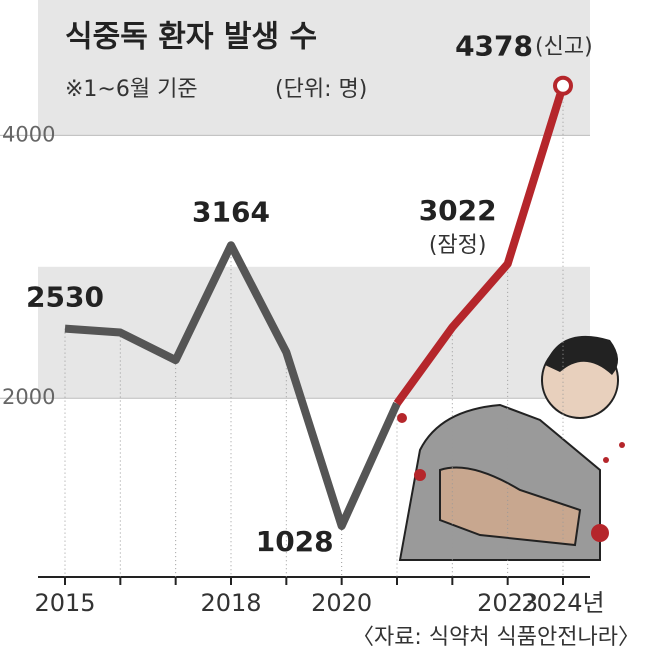 The image size is (651, 661). What do you see at coordinates (65, 297) in the screenshot?
I see `value-label: 2530` at bounding box center [65, 297].